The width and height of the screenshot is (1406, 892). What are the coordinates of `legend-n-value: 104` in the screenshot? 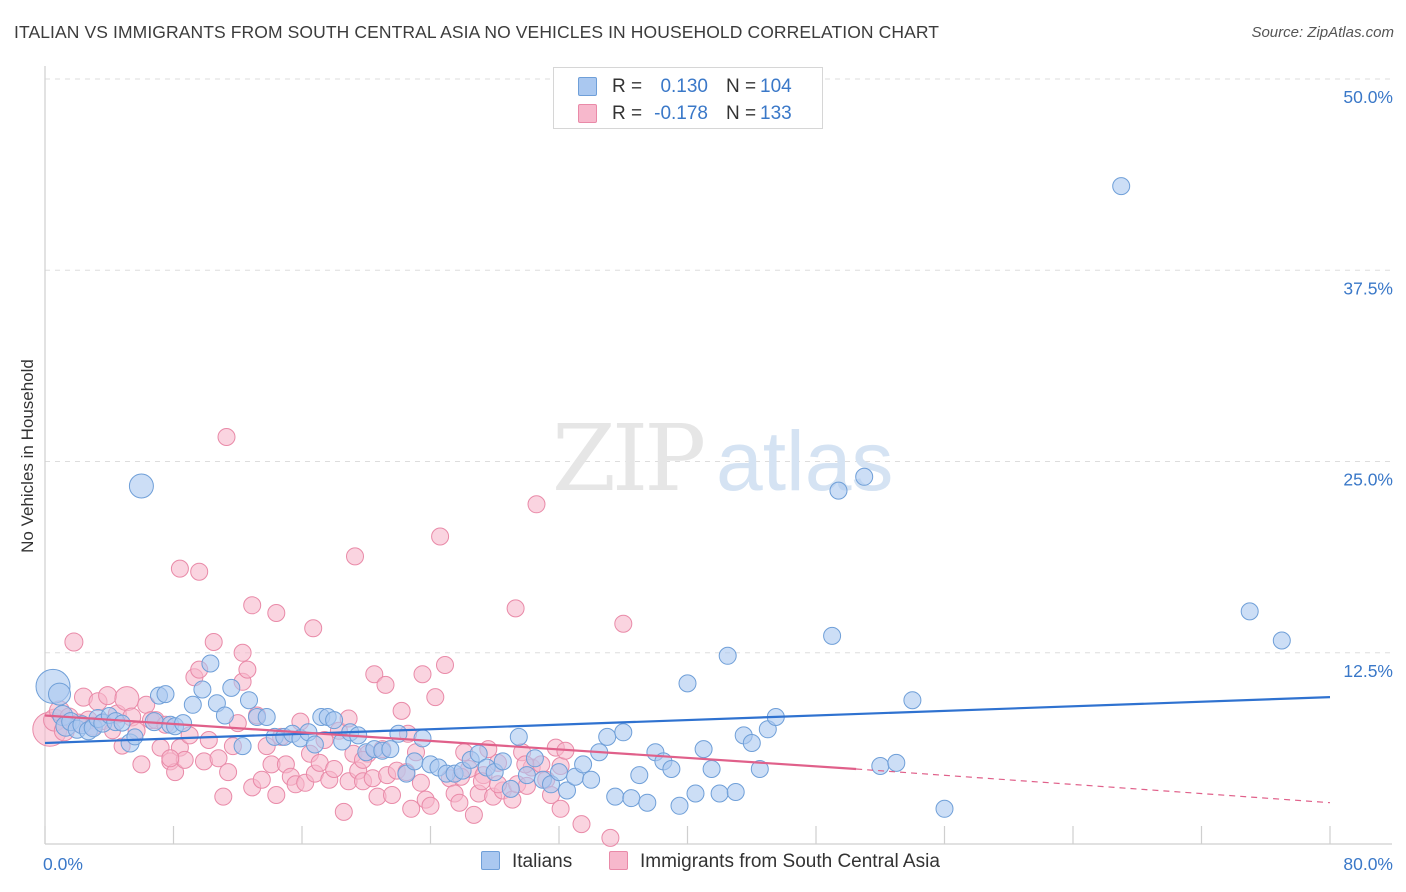 It's located at (776, 86).